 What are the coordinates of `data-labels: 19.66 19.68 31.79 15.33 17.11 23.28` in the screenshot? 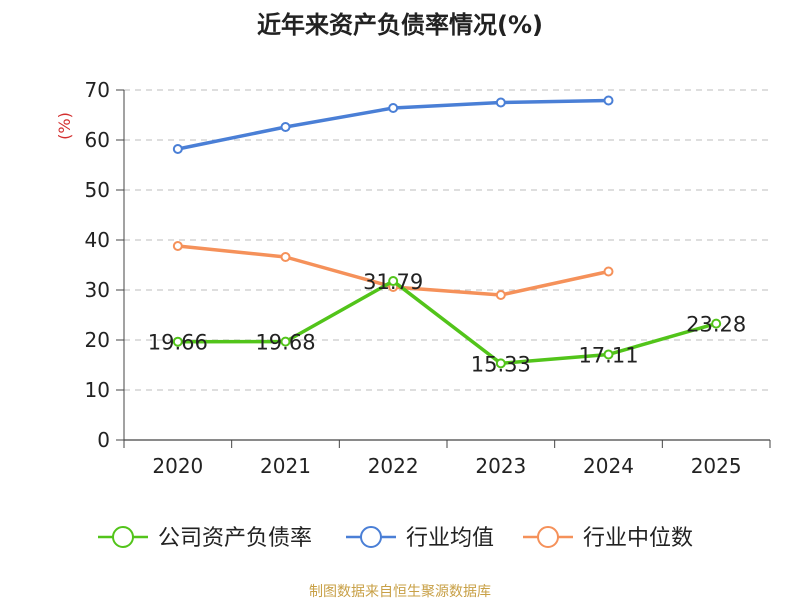 It's located at (447, 323).